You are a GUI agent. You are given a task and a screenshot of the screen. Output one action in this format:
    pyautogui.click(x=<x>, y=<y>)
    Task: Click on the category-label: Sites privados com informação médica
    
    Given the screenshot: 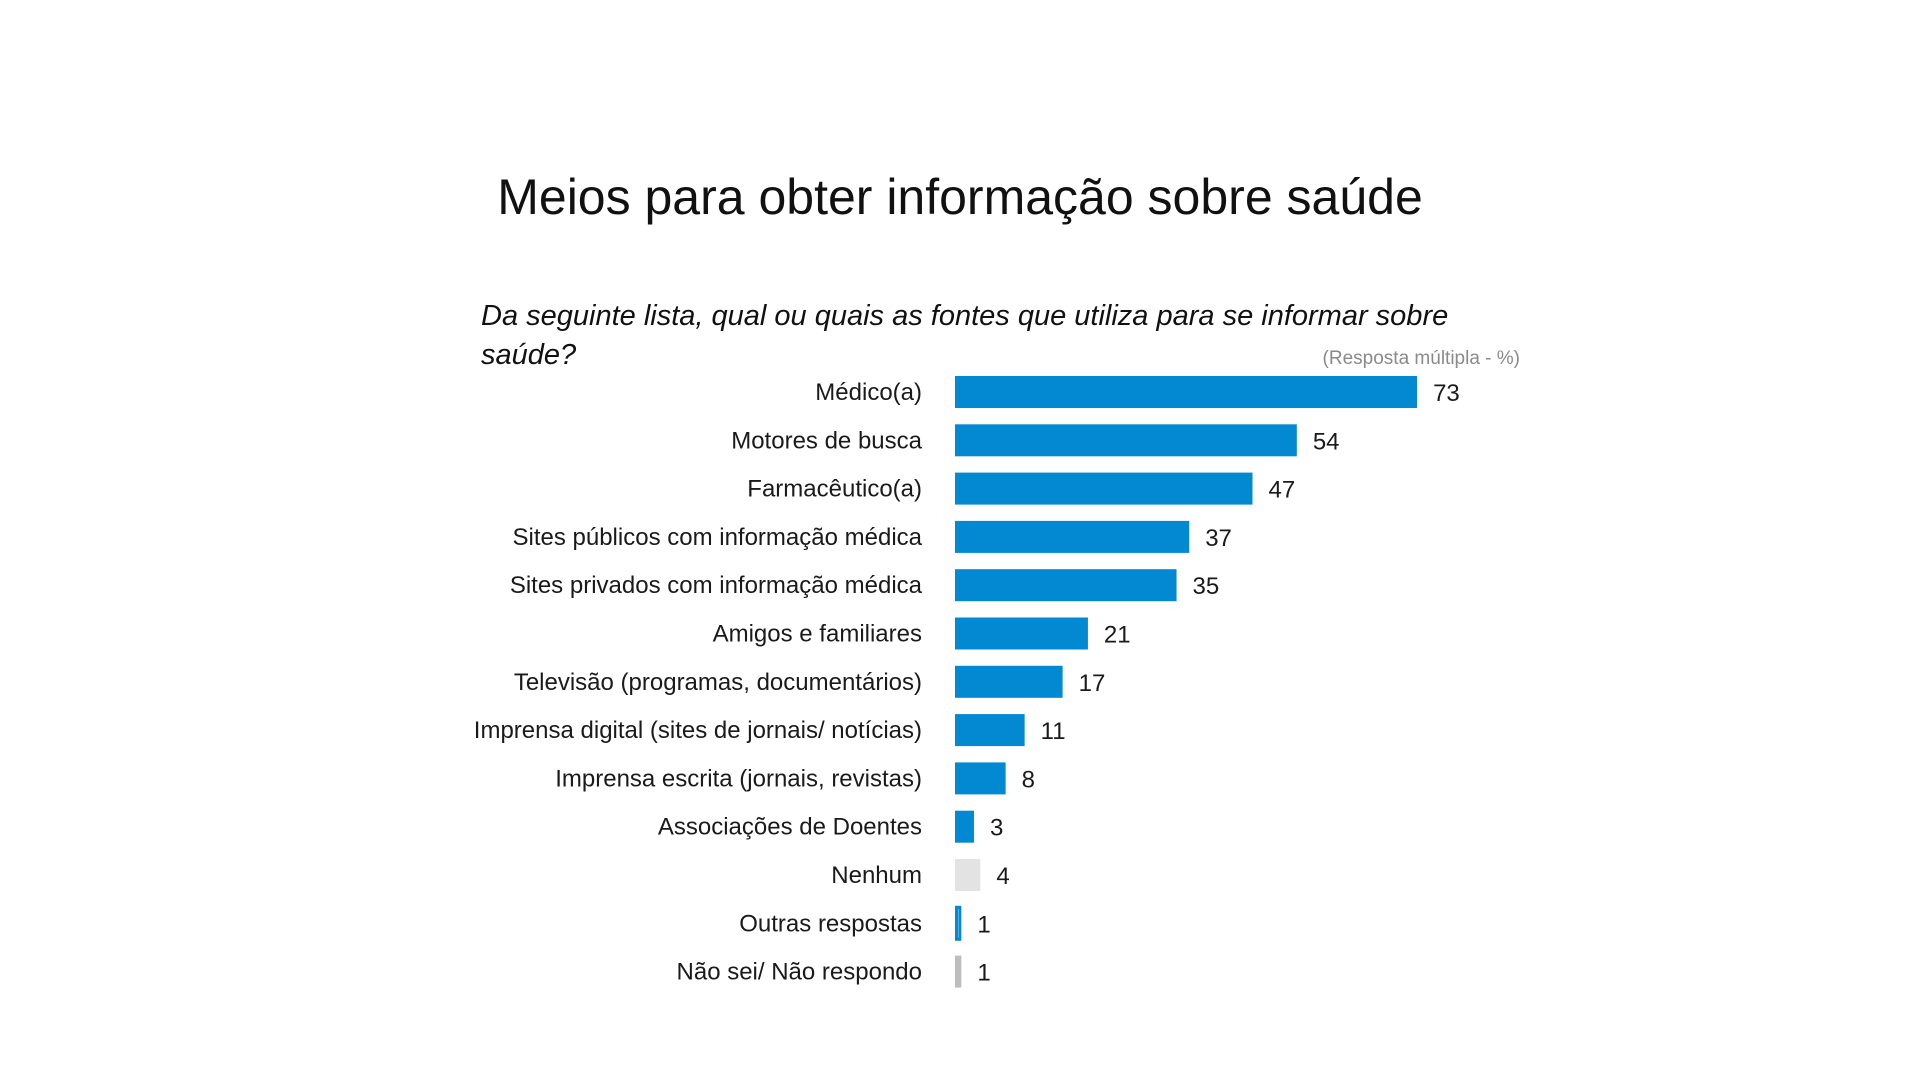 What is the action you would take?
    pyautogui.click(x=716, y=585)
    